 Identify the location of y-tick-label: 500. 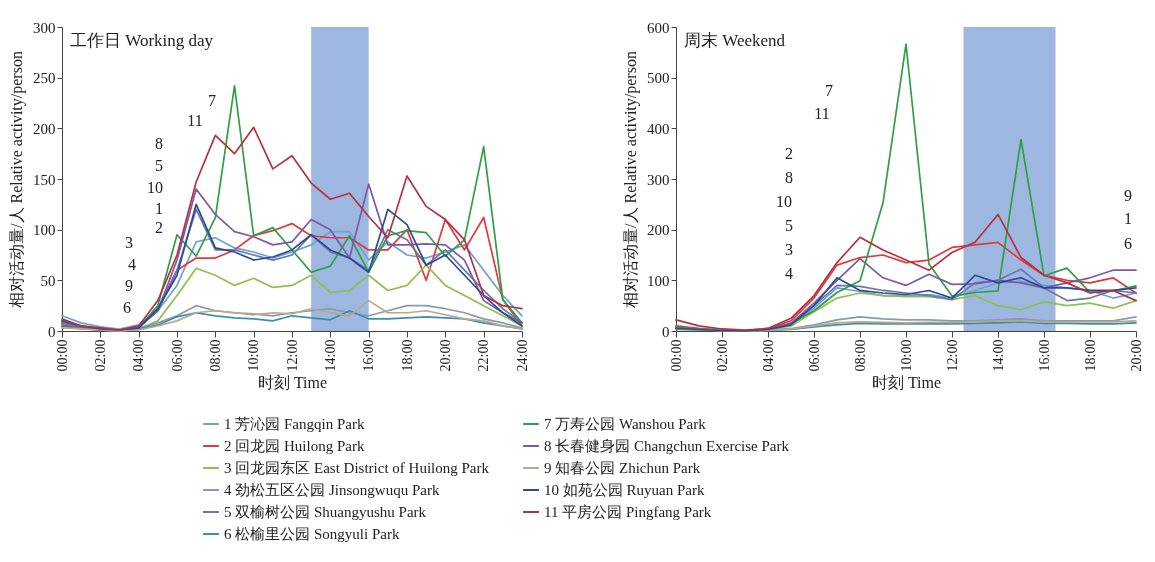
(658, 78).